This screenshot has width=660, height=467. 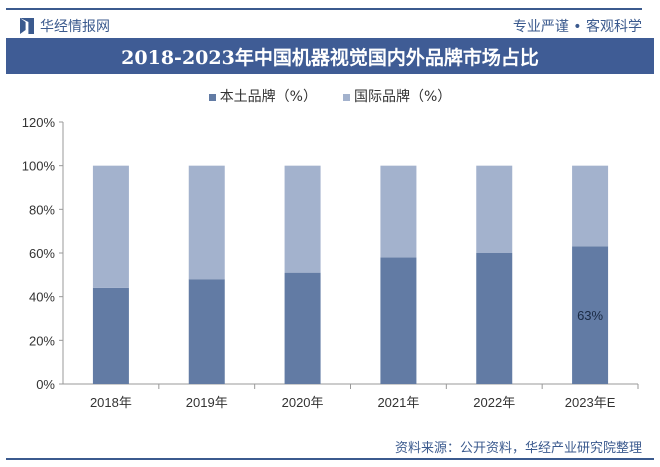 What do you see at coordinates (45, 384) in the screenshot?
I see `y-tick-label: 0%` at bounding box center [45, 384].